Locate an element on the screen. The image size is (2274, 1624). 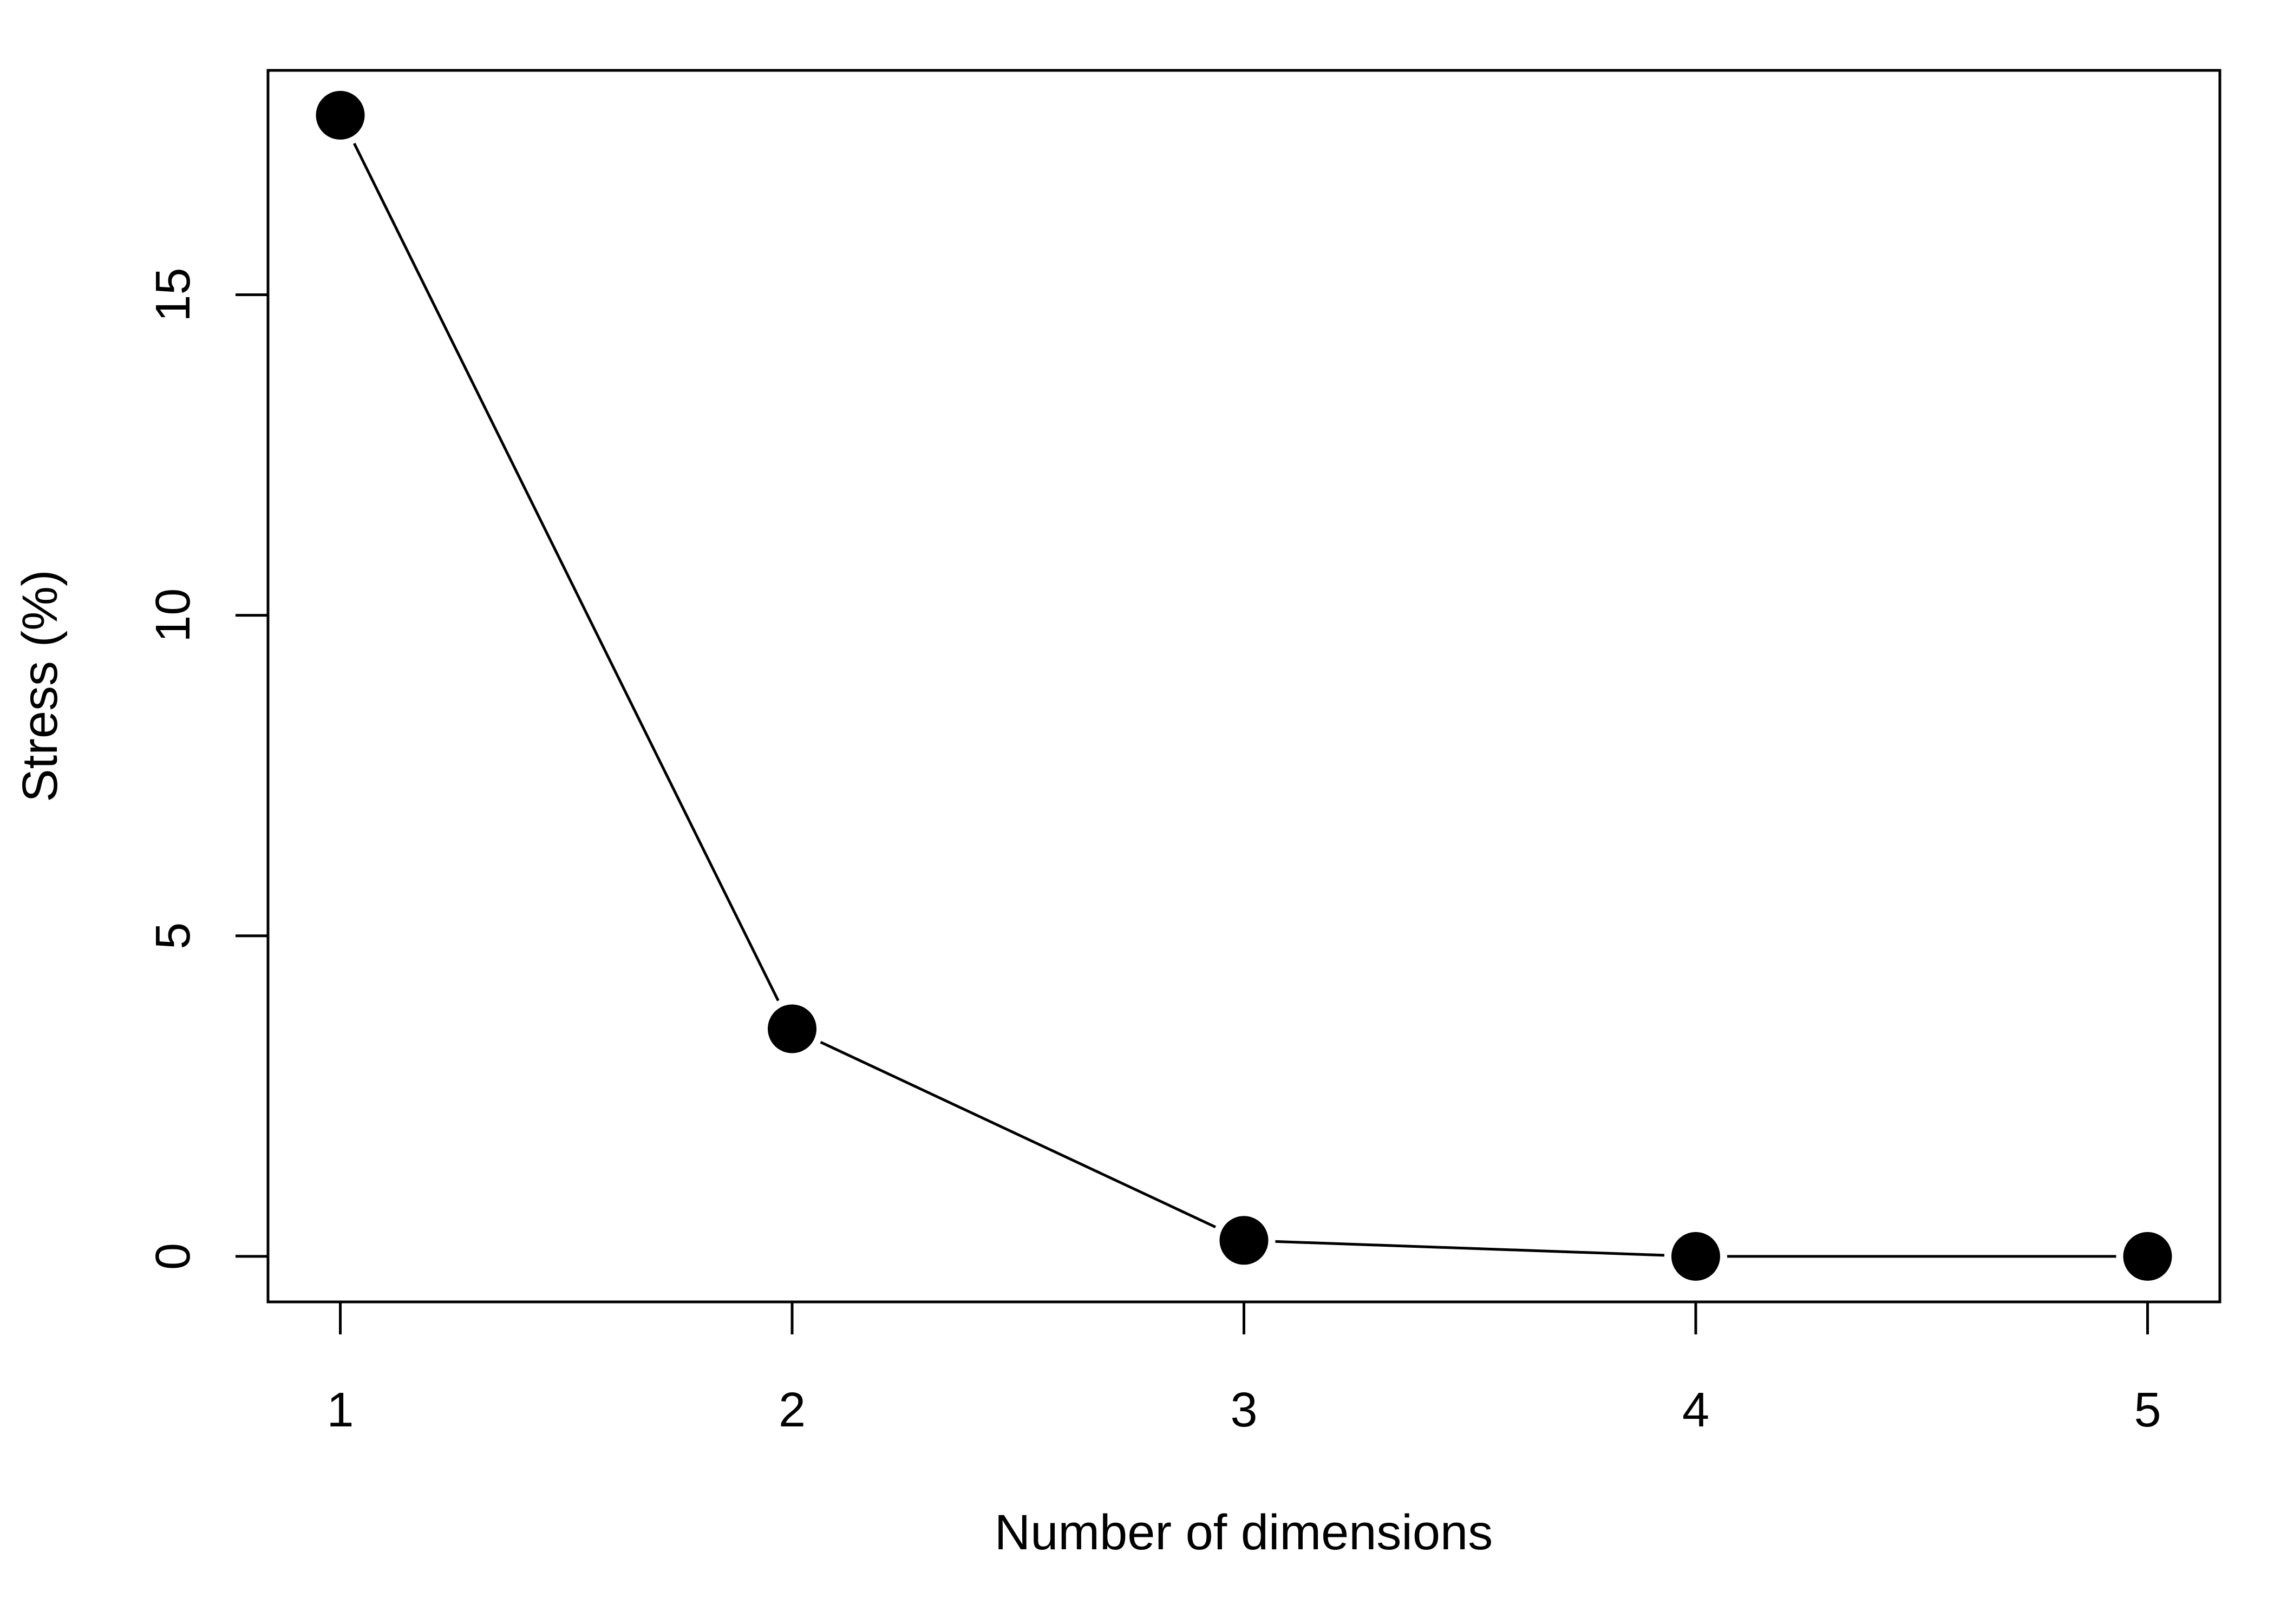
y-tick-label-5: 5 is located at coordinates (173, 936).